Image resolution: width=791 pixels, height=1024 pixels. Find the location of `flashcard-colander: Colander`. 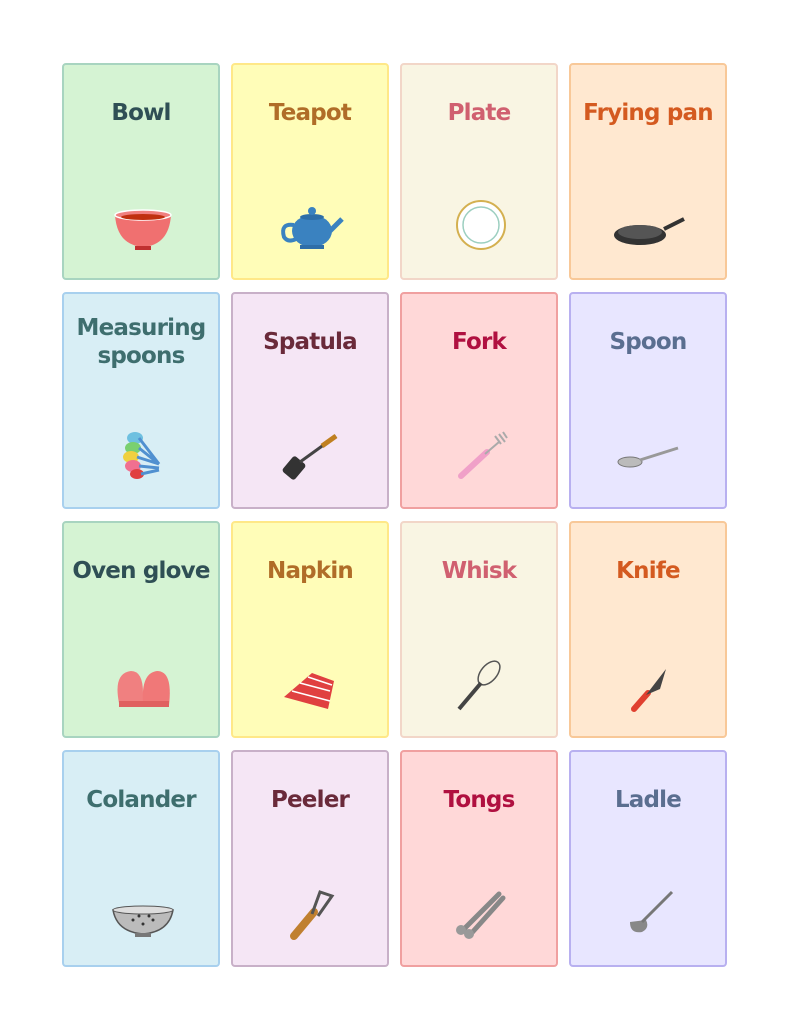

flashcard-colander: Colander is located at coordinates (141, 858).